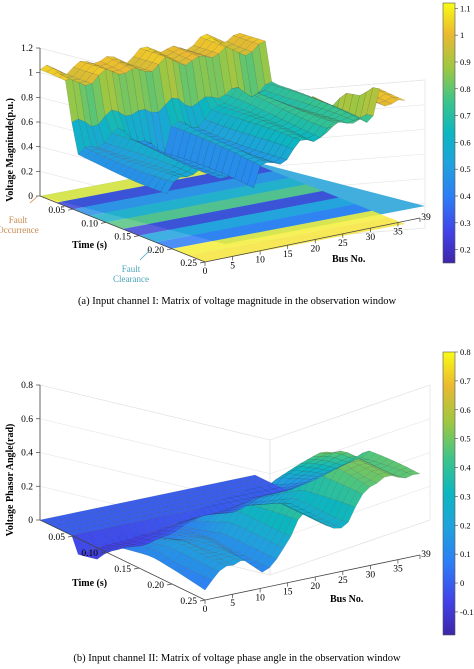 The height and width of the screenshot is (669, 474). I want to click on bus-tick-label: 10, so click(260, 598).